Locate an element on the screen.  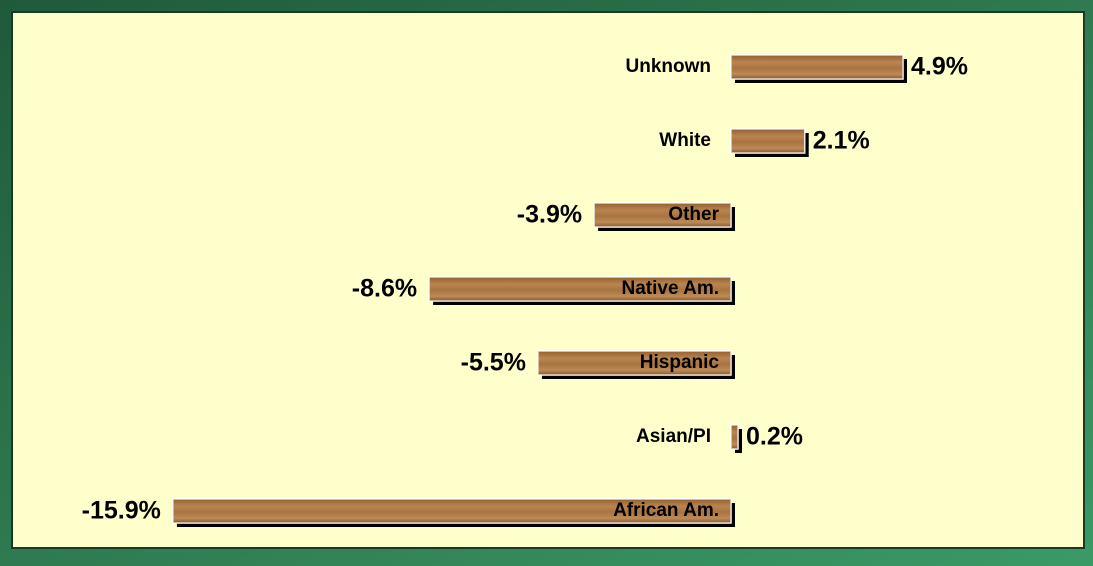
category-label: Hispanic is located at coordinates (680, 362).